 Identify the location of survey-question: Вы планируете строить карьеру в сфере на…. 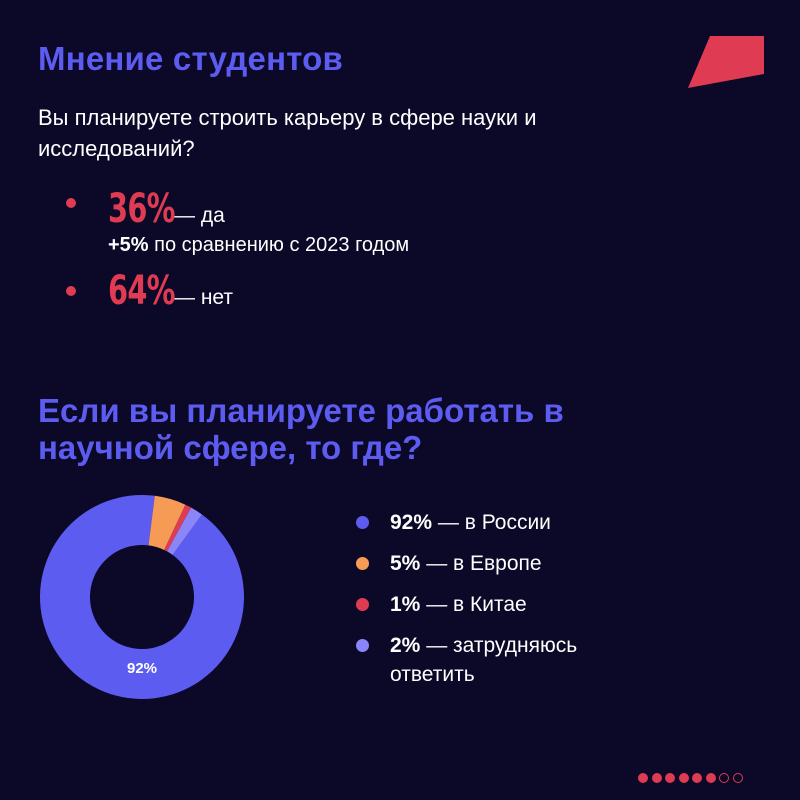
(287, 133).